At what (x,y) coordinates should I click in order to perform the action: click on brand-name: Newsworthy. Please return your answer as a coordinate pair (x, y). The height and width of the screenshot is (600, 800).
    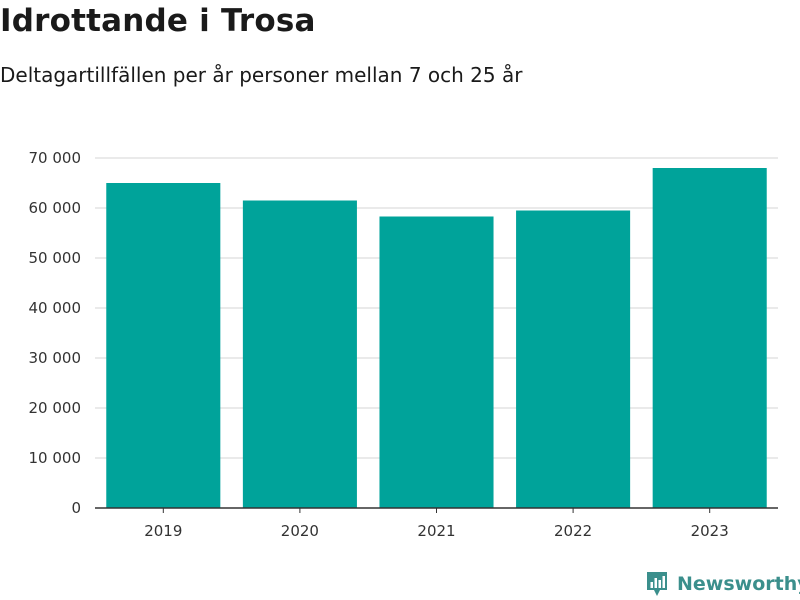
    Looking at the image, I should click on (738, 584).